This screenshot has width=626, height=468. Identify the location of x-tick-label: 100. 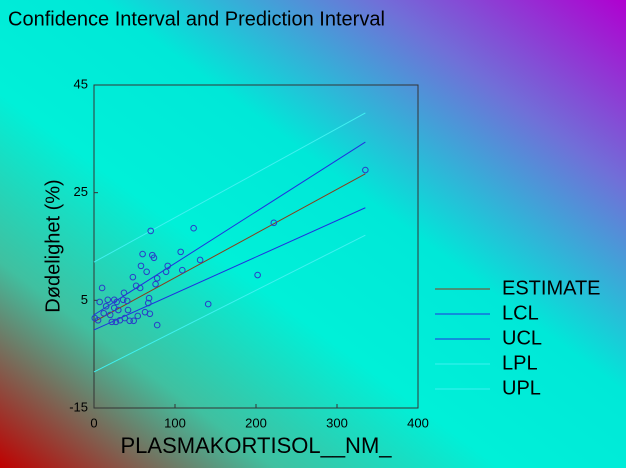
(175, 422).